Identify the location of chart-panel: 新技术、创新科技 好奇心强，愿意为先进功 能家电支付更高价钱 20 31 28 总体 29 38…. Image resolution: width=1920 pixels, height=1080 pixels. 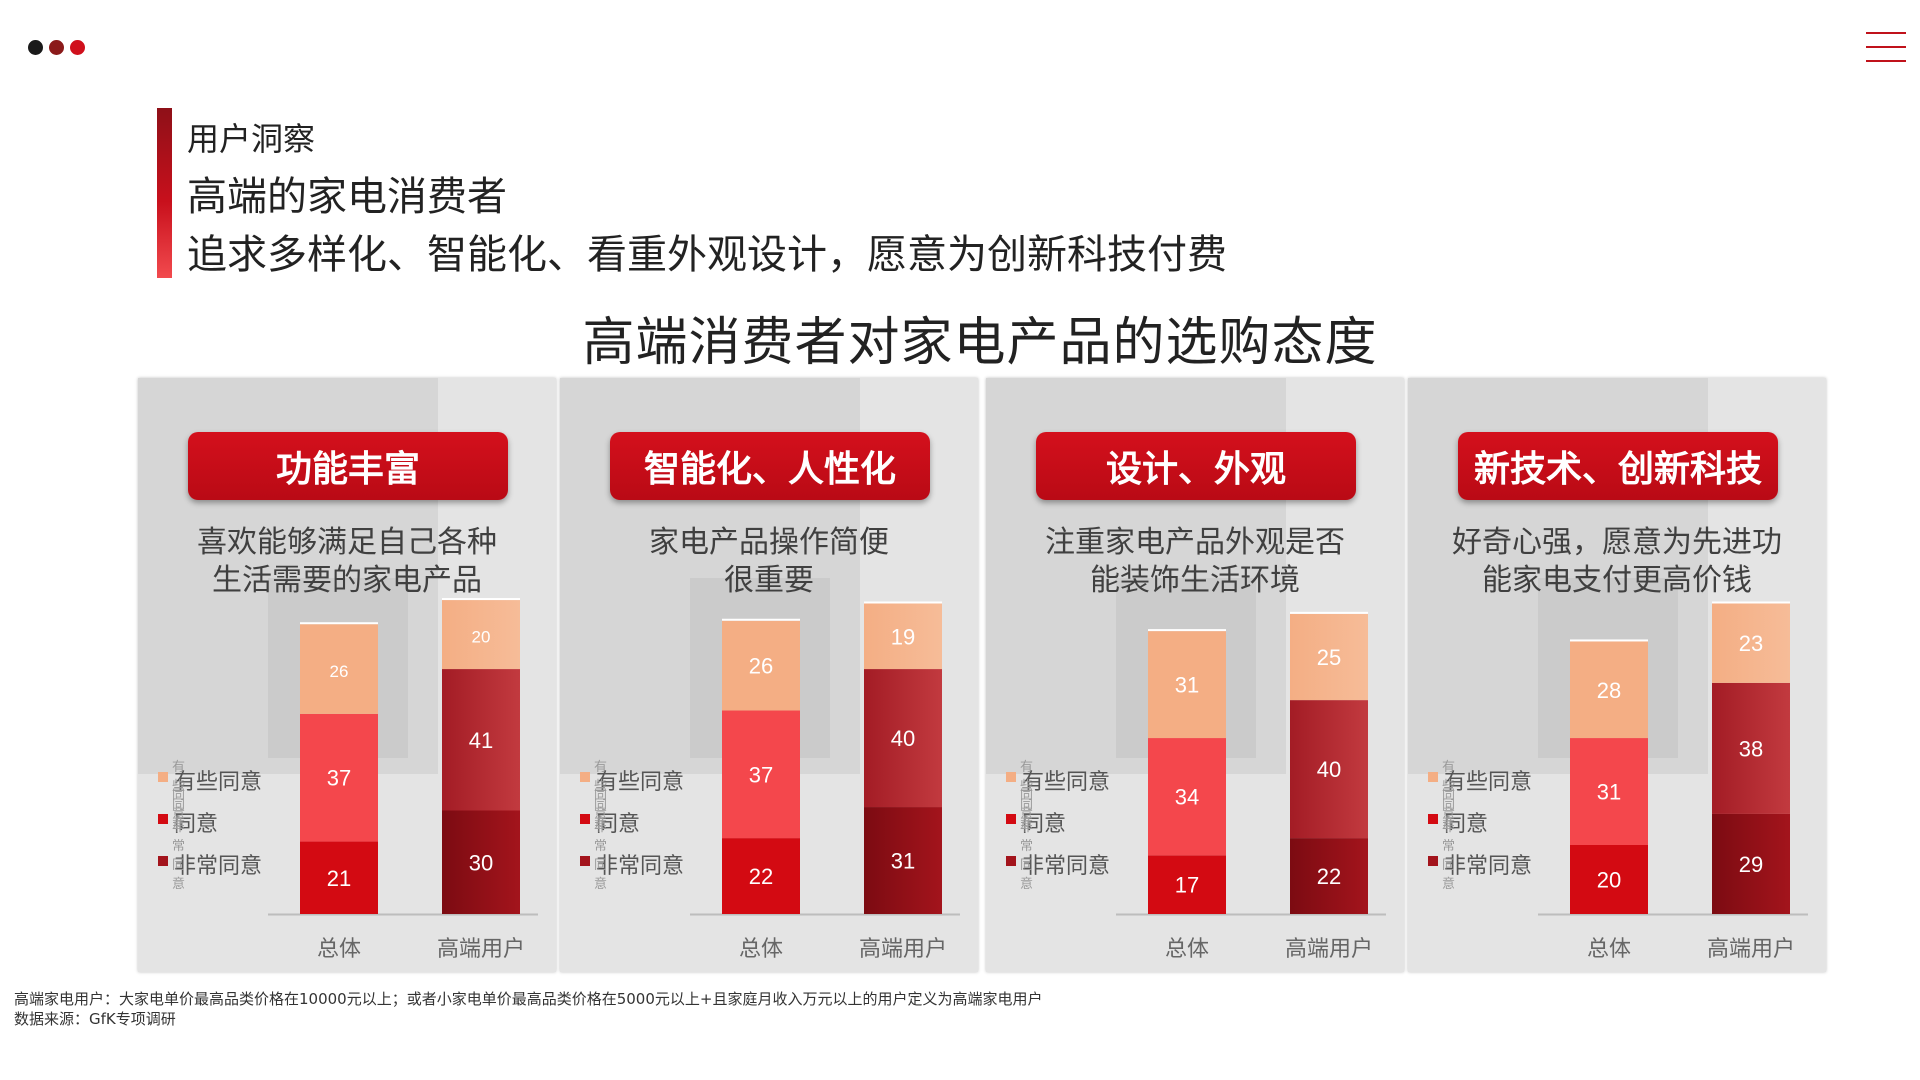
(1617, 675).